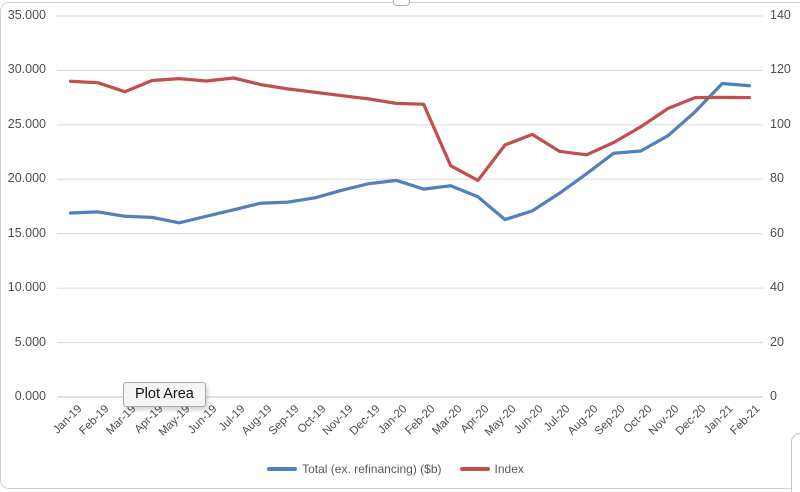  I want to click on plot-area-tooltip-label: Plot Area, so click(164, 394).